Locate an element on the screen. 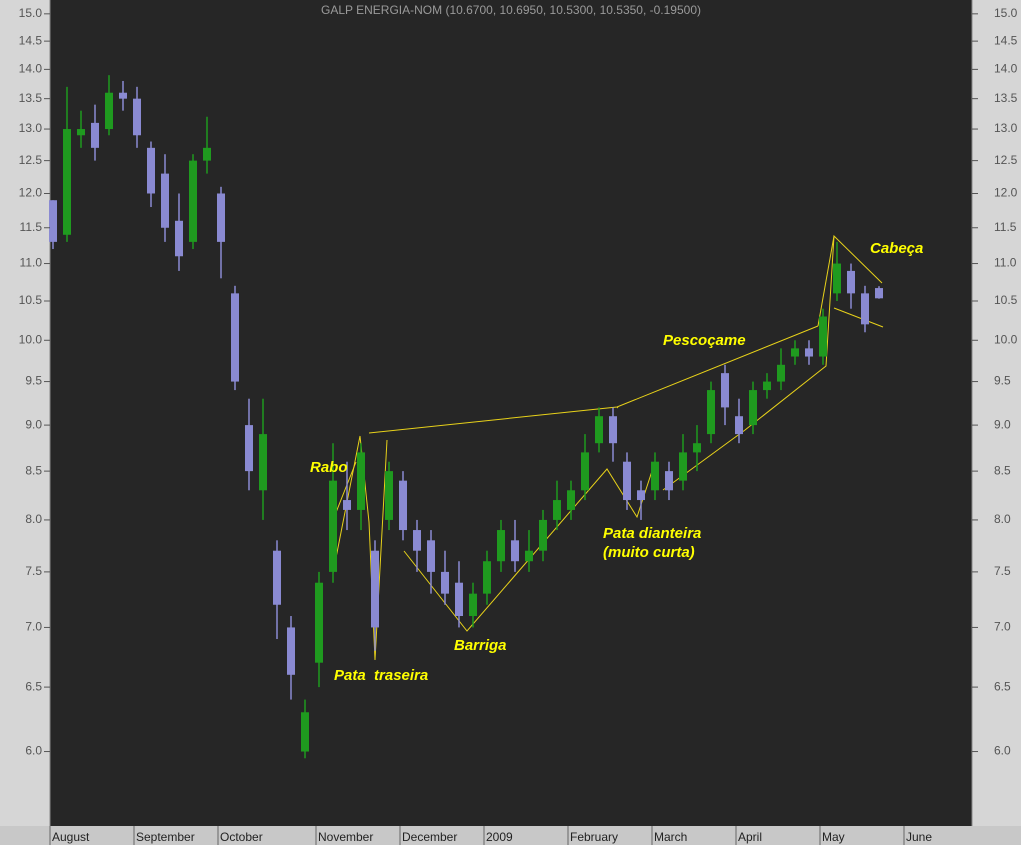 The width and height of the screenshot is (1021, 845). y-tick-label: 13.0 is located at coordinates (1006, 128).